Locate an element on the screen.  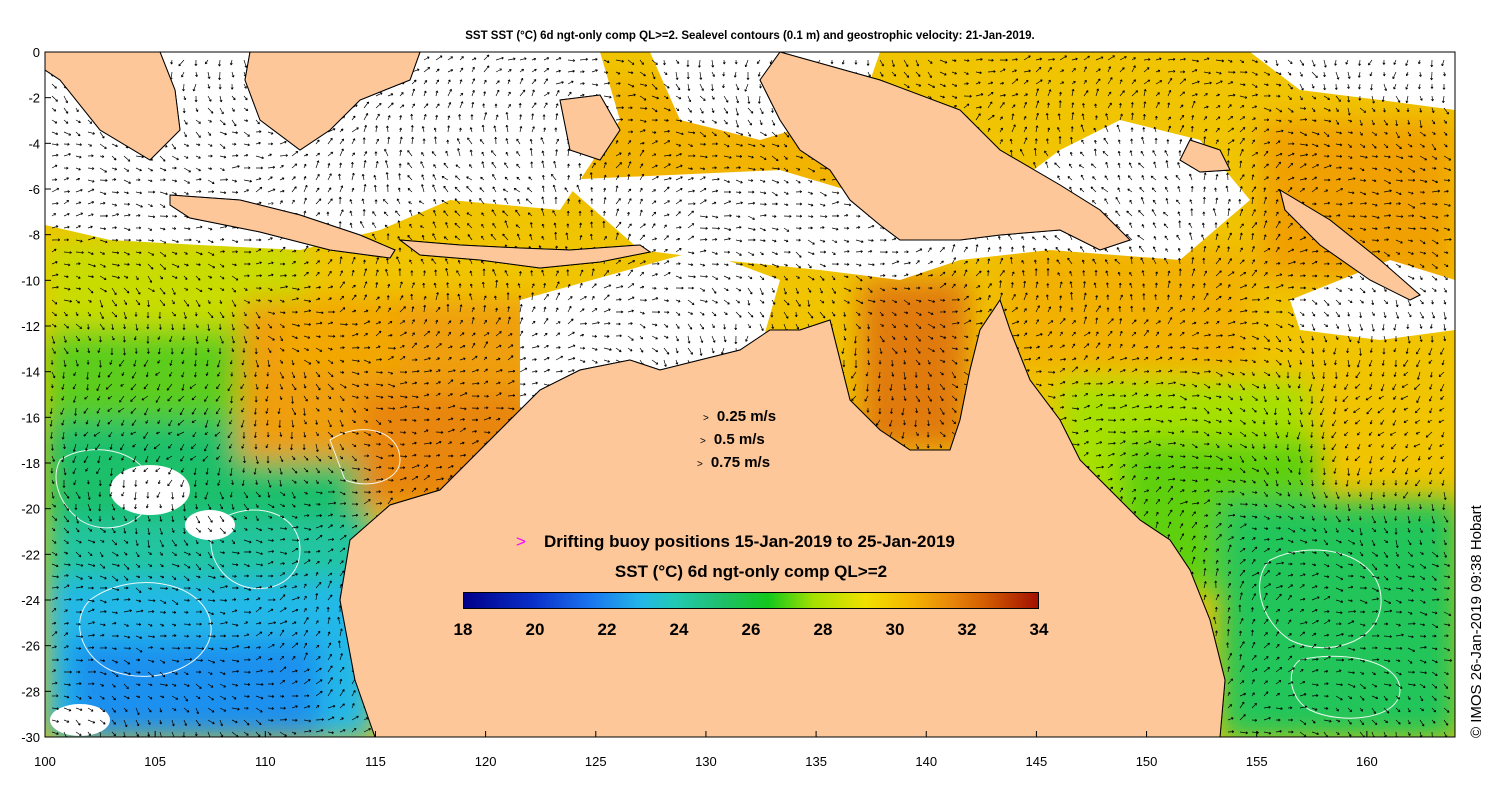
y-tick-label: -8 is located at coordinates (34, 235).